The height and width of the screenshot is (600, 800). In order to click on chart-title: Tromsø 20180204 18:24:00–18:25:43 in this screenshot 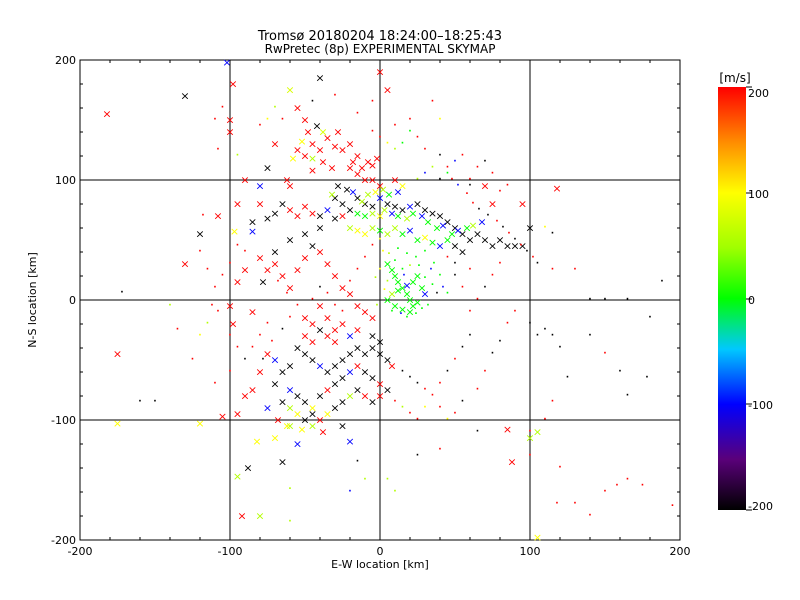, I will do `click(379, 36)`.